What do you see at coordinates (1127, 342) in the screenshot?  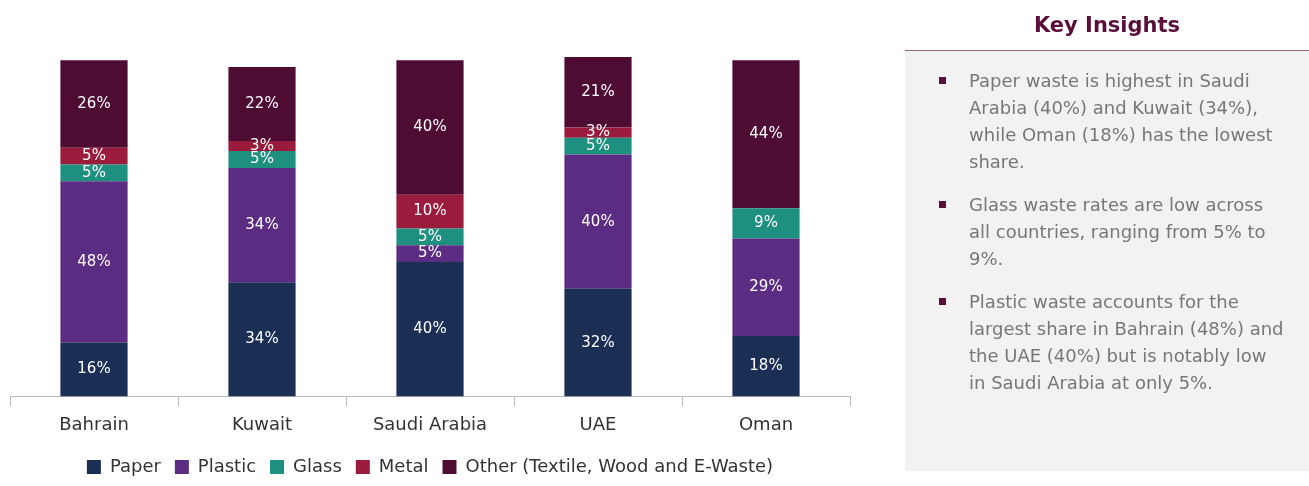 I see `text: Plastic waste accounts for the largest share in Bahrain (48%) and the UAE (40%) but is notably low in Saudi Arabia at only 5%.` at bounding box center [1127, 342].